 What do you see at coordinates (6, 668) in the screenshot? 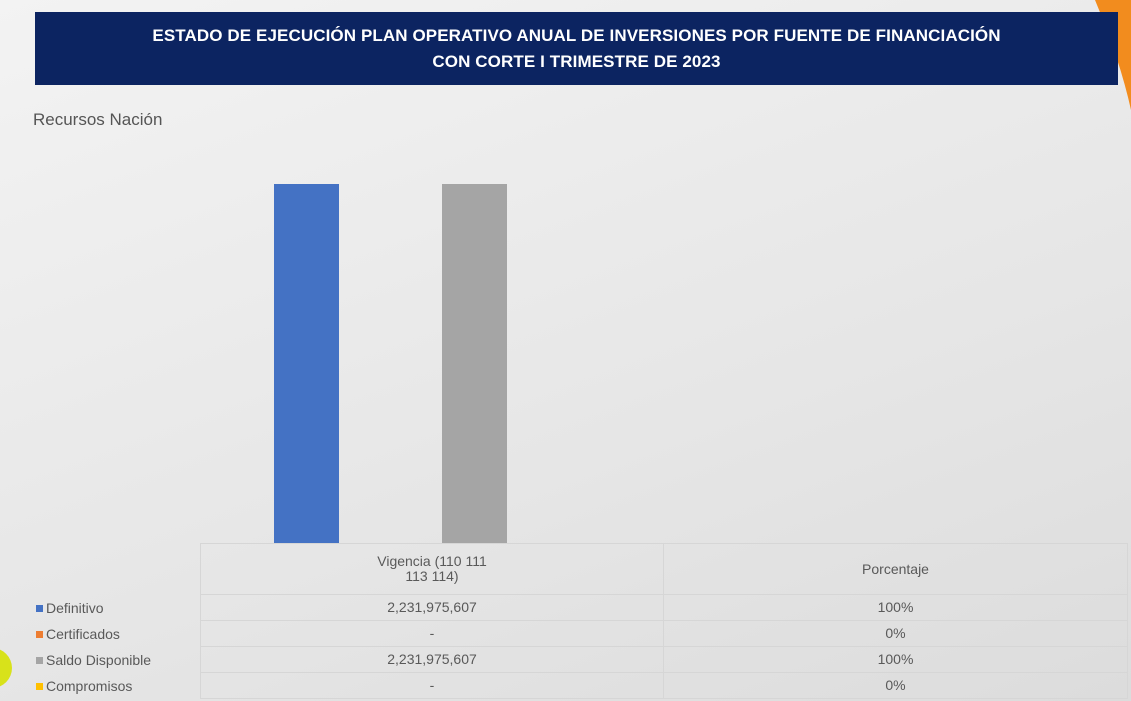
I see `dot` at bounding box center [6, 668].